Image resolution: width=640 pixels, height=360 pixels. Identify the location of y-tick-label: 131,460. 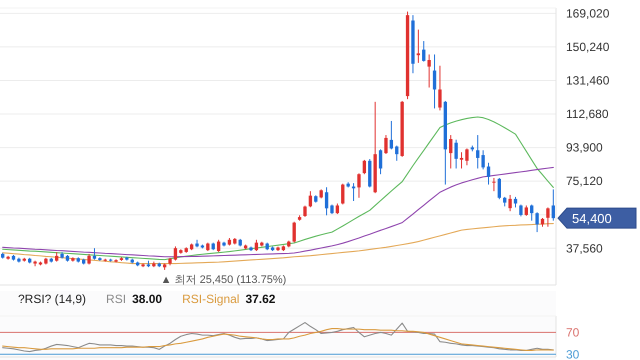
(588, 80).